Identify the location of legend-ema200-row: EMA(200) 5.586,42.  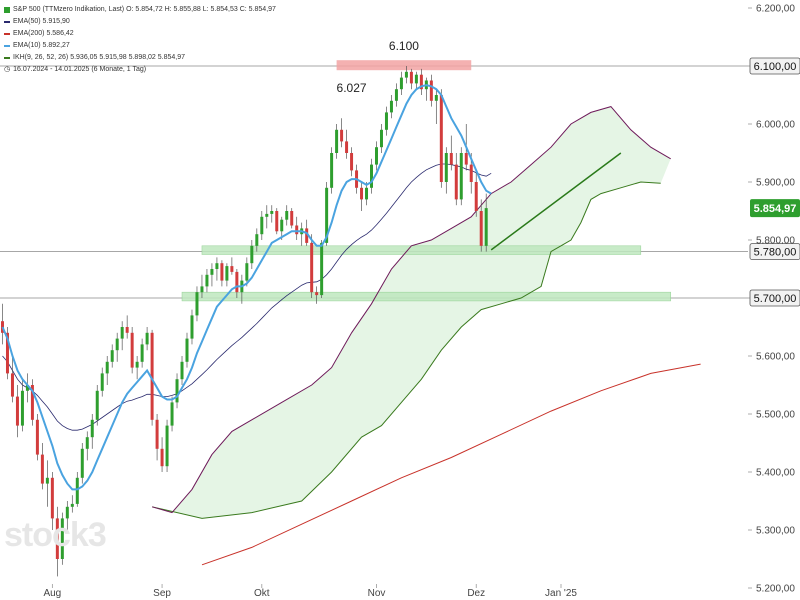
(140, 34).